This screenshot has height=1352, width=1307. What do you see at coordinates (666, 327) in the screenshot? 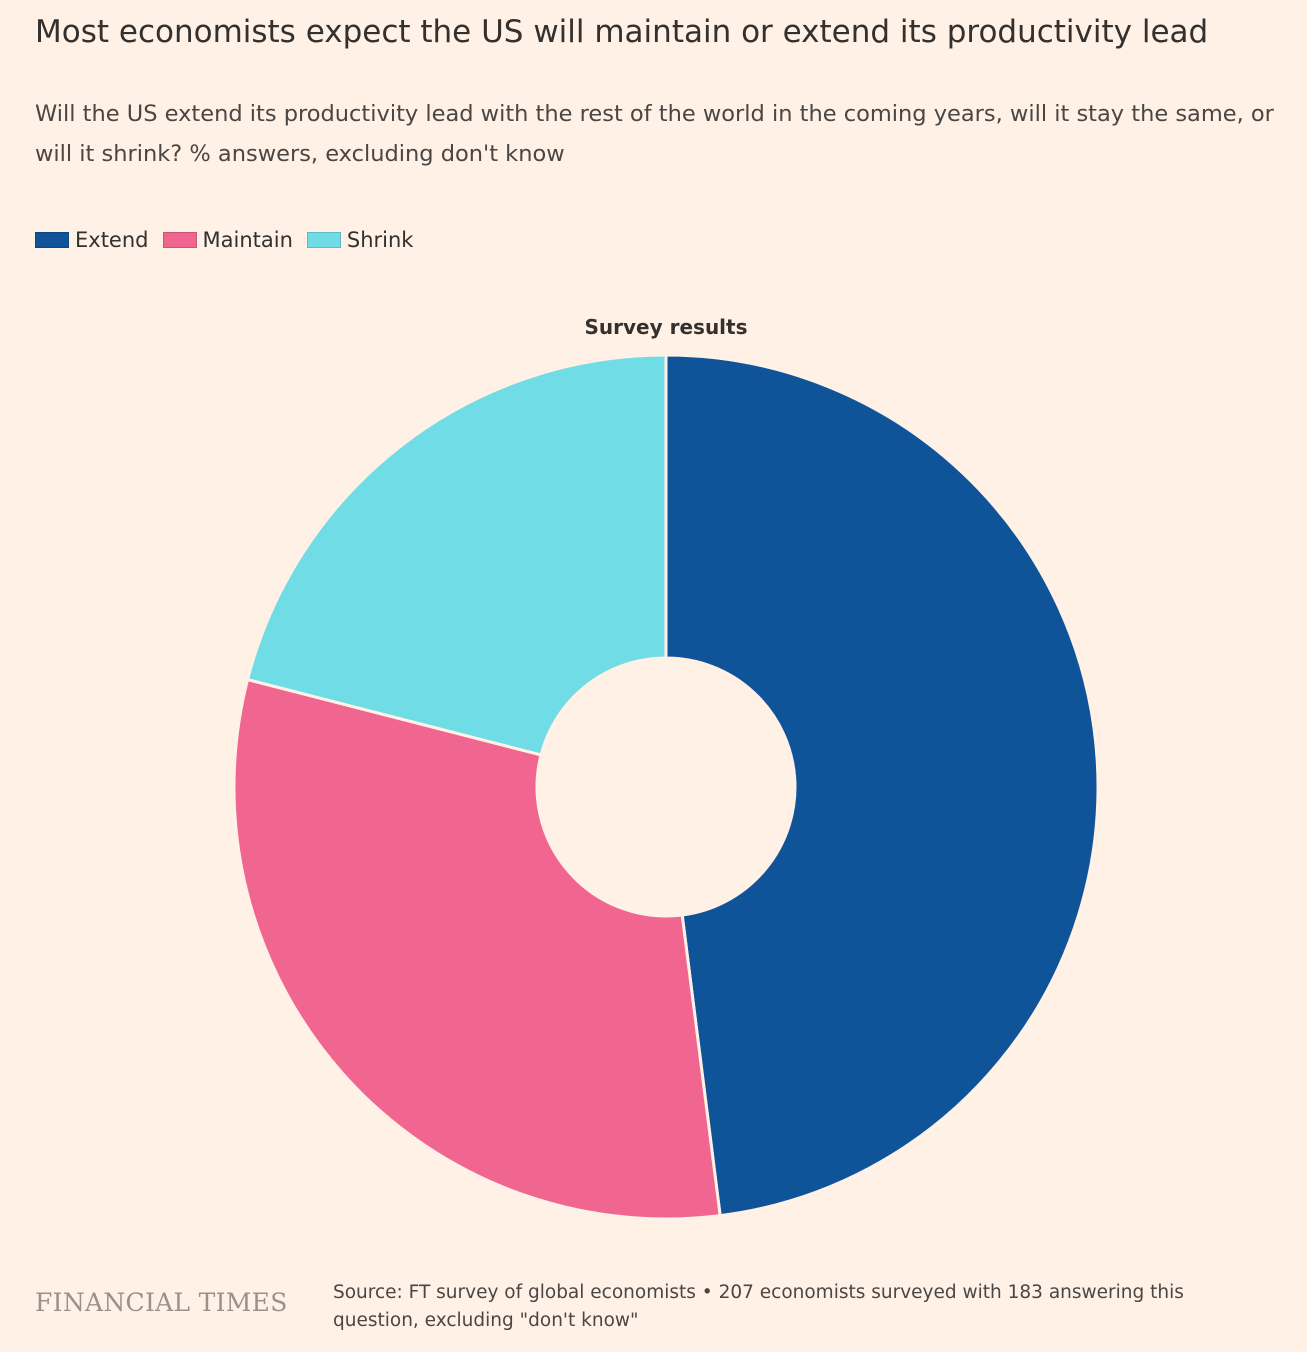
I see `chart-inner-title: Survey results` at bounding box center [666, 327].